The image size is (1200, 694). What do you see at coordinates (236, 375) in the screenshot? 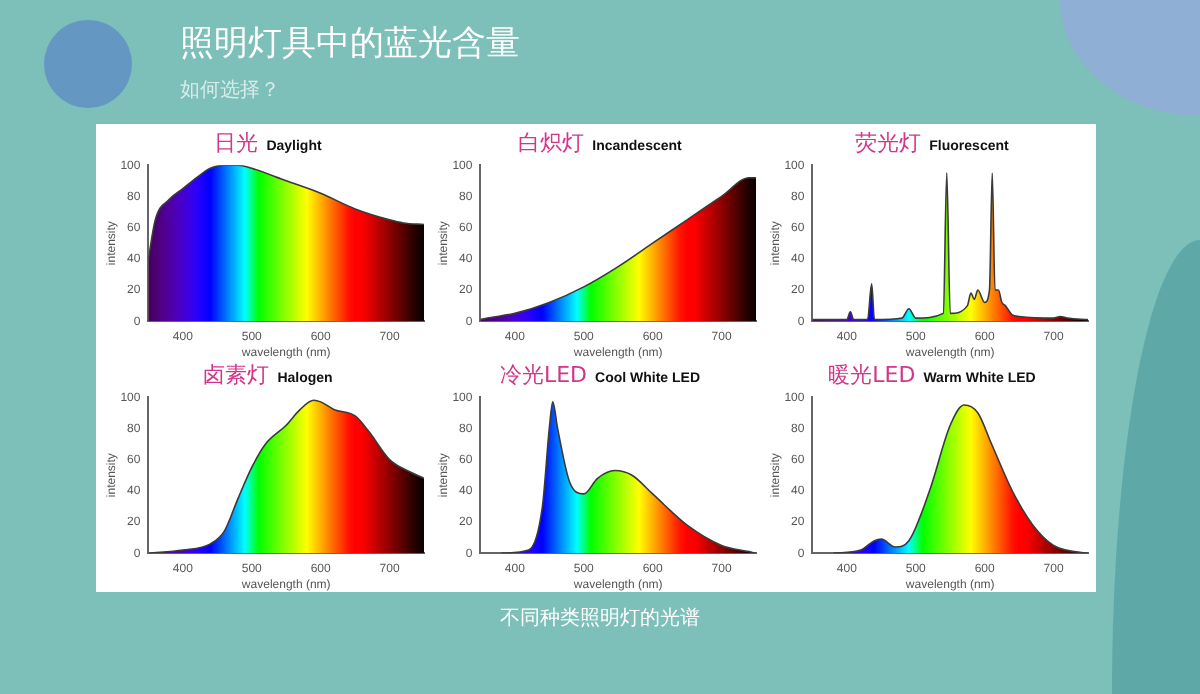
I see `text: 卤素灯` at bounding box center [236, 375].